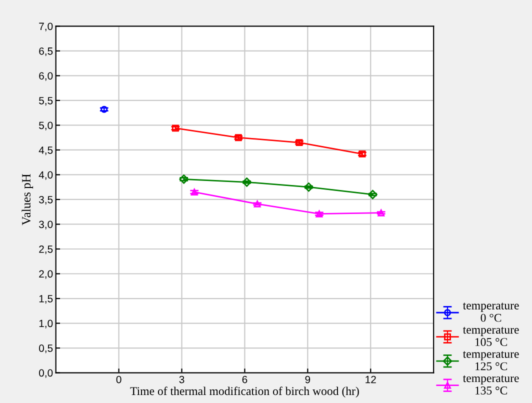  What do you see at coordinates (490, 384) in the screenshot?
I see `legend-label: temperature 135 °C` at bounding box center [490, 384].